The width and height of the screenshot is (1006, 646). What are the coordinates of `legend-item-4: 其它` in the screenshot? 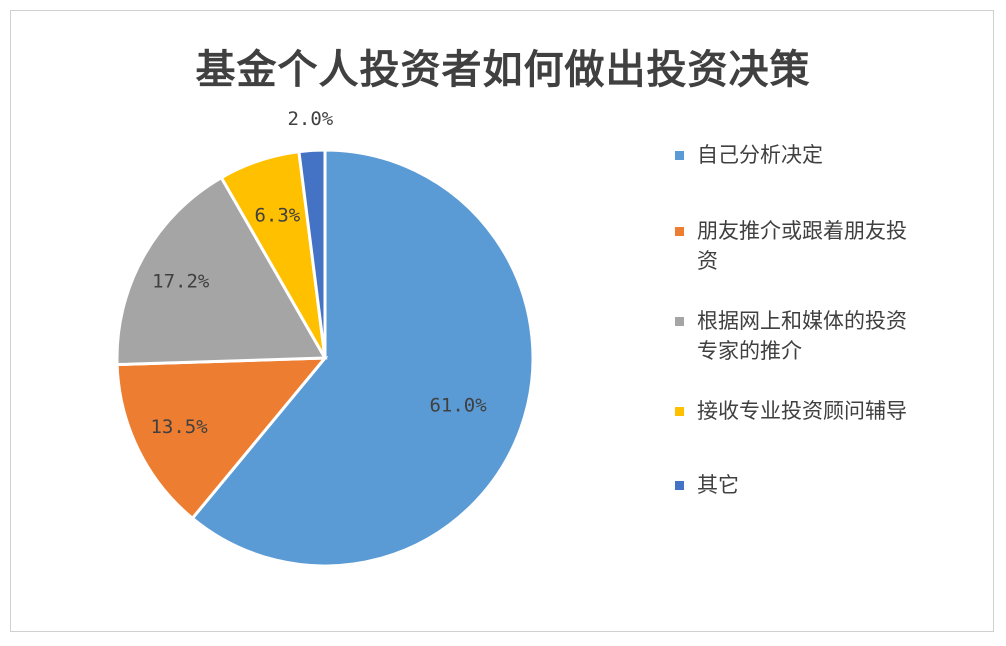 It's located at (825, 485).